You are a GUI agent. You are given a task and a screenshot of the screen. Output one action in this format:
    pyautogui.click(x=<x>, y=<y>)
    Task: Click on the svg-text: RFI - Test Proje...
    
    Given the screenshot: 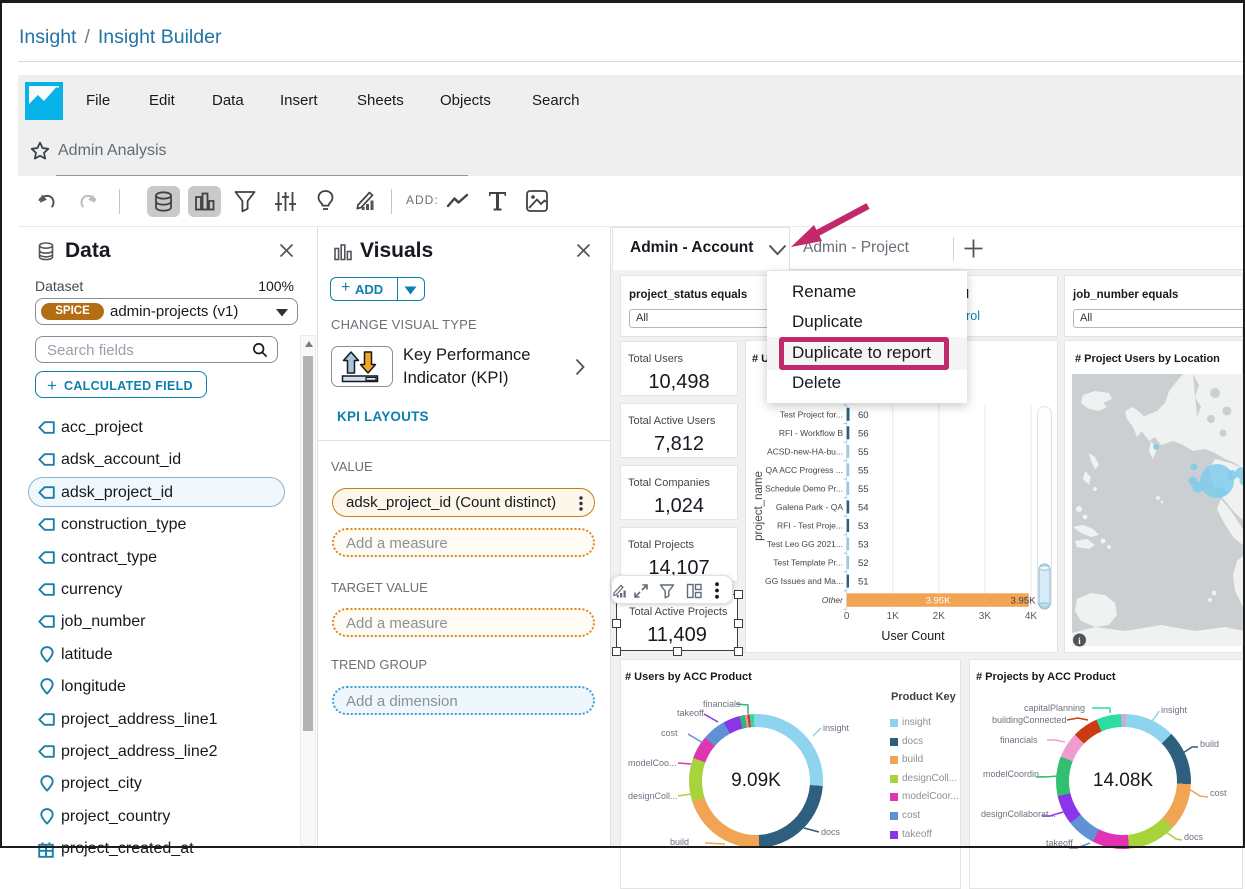 What is the action you would take?
    pyautogui.click(x=810, y=526)
    